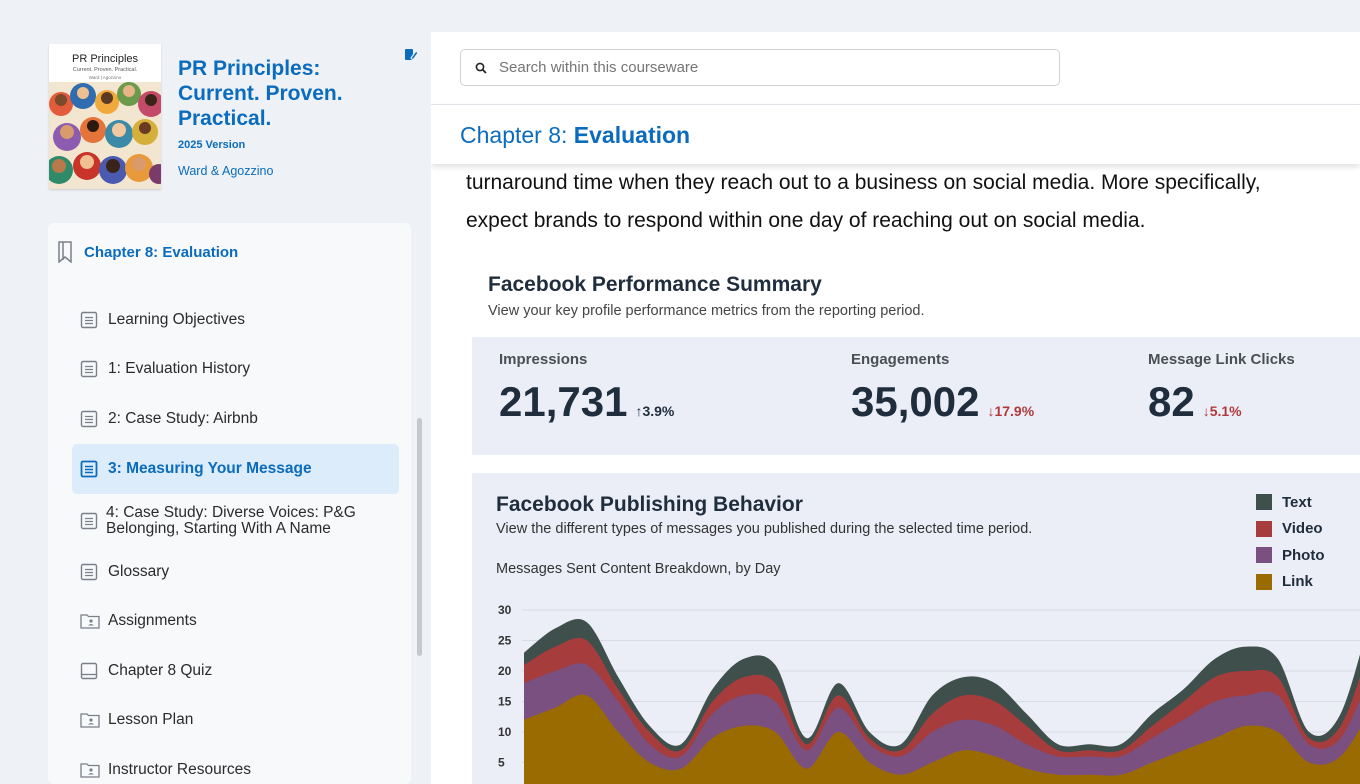  What do you see at coordinates (563, 401) in the screenshot?
I see `metric-value: 21,731` at bounding box center [563, 401].